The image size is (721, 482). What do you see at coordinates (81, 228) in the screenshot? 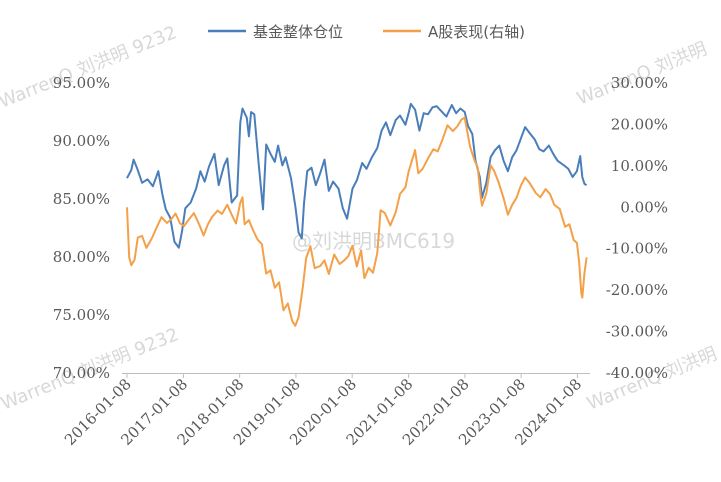
I see `left-axis-ticks: 95.00% 90.00% 85.00% 80.00% 75.00% 70.00%` at bounding box center [81, 228].